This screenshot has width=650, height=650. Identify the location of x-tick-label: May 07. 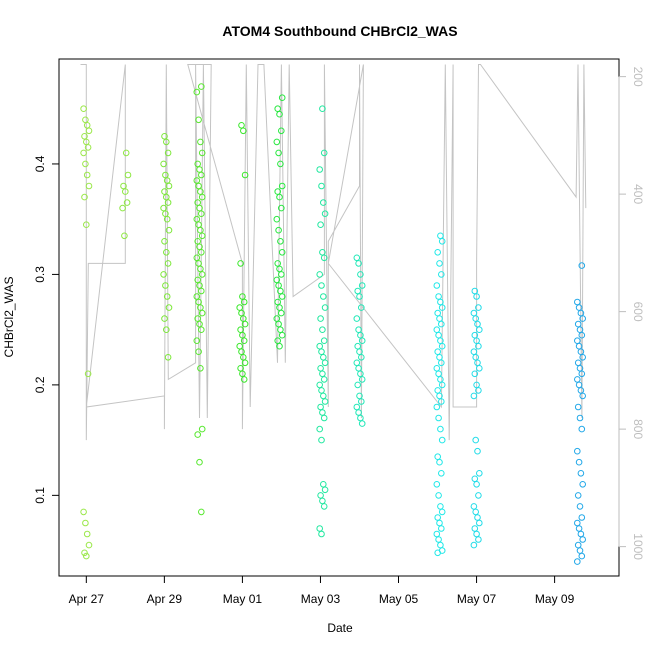
(477, 599).